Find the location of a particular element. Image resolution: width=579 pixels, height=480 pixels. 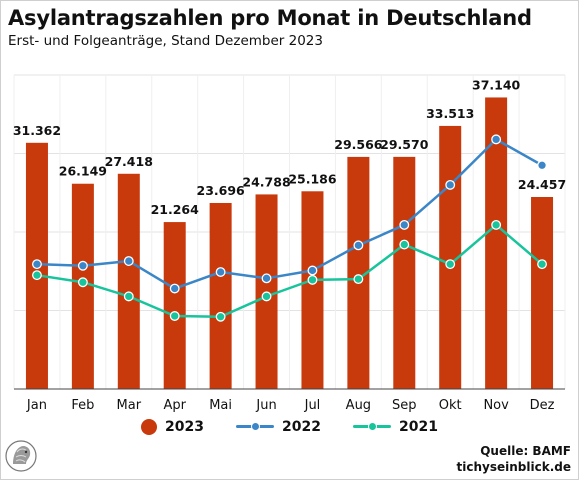

chart-legend: 2023 2022 2021 is located at coordinates (289, 427).